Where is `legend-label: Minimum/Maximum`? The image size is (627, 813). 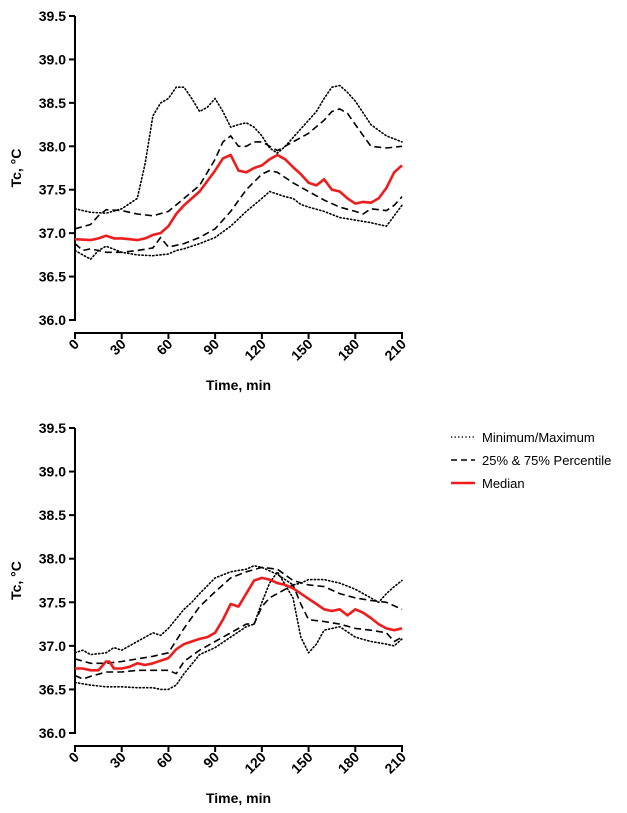 legend-label: Minimum/Maximum is located at coordinates (538, 437).